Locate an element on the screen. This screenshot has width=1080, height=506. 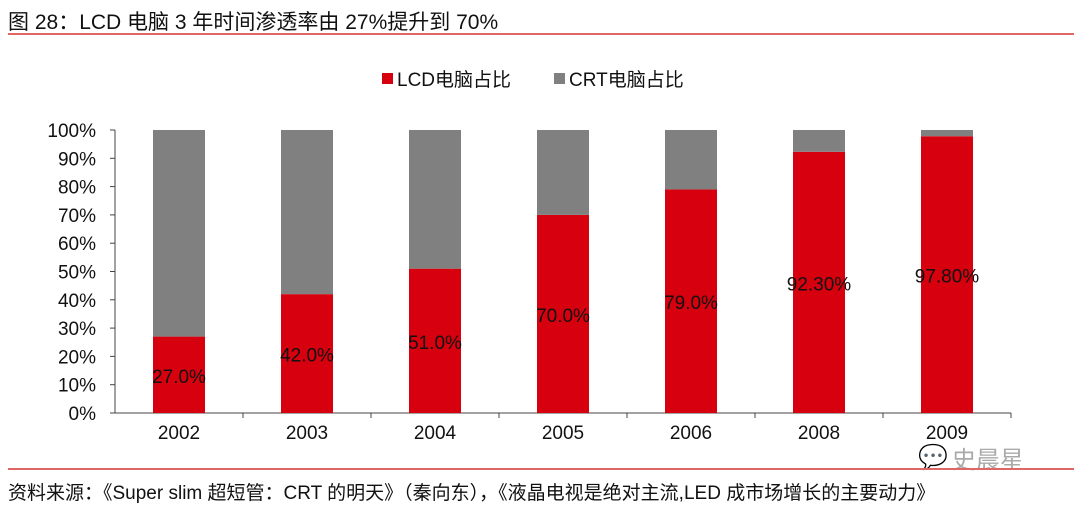
data-label: 51.0% is located at coordinates (435, 343).